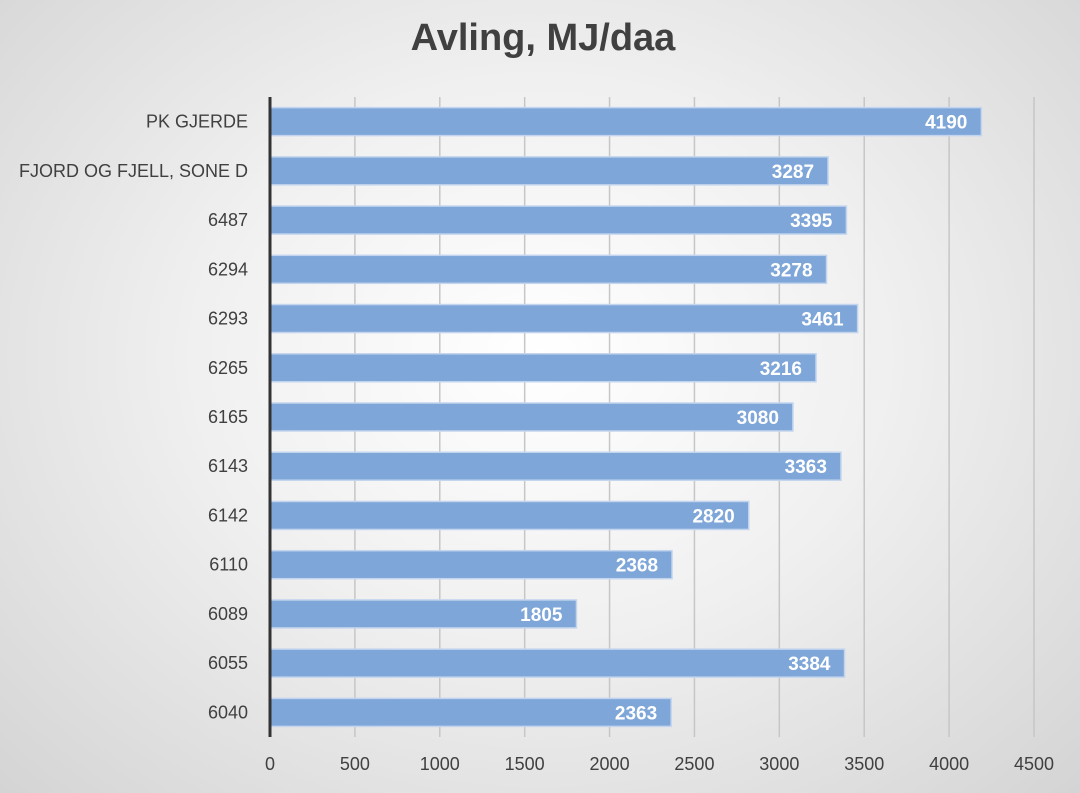 This screenshot has height=793, width=1080. I want to click on data-label: 3080, so click(758, 418).